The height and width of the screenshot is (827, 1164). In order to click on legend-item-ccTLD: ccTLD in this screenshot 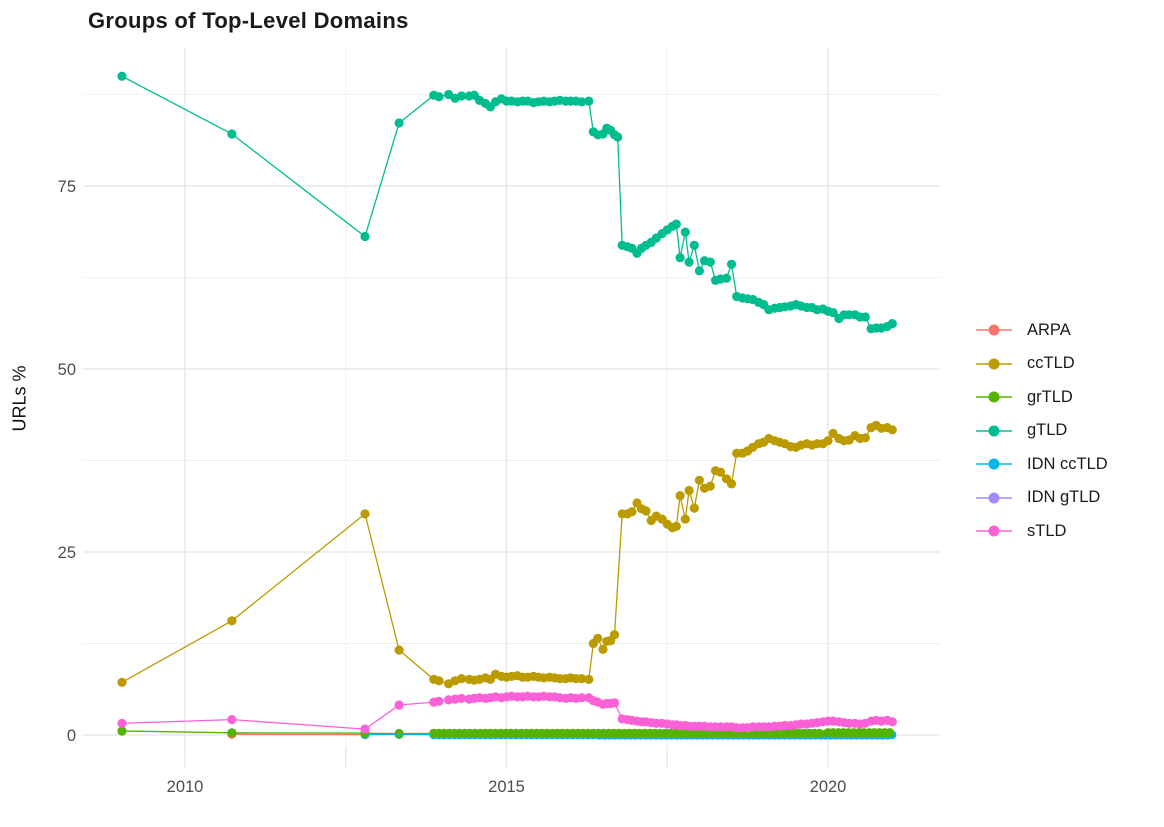, I will do `click(1042, 364)`.